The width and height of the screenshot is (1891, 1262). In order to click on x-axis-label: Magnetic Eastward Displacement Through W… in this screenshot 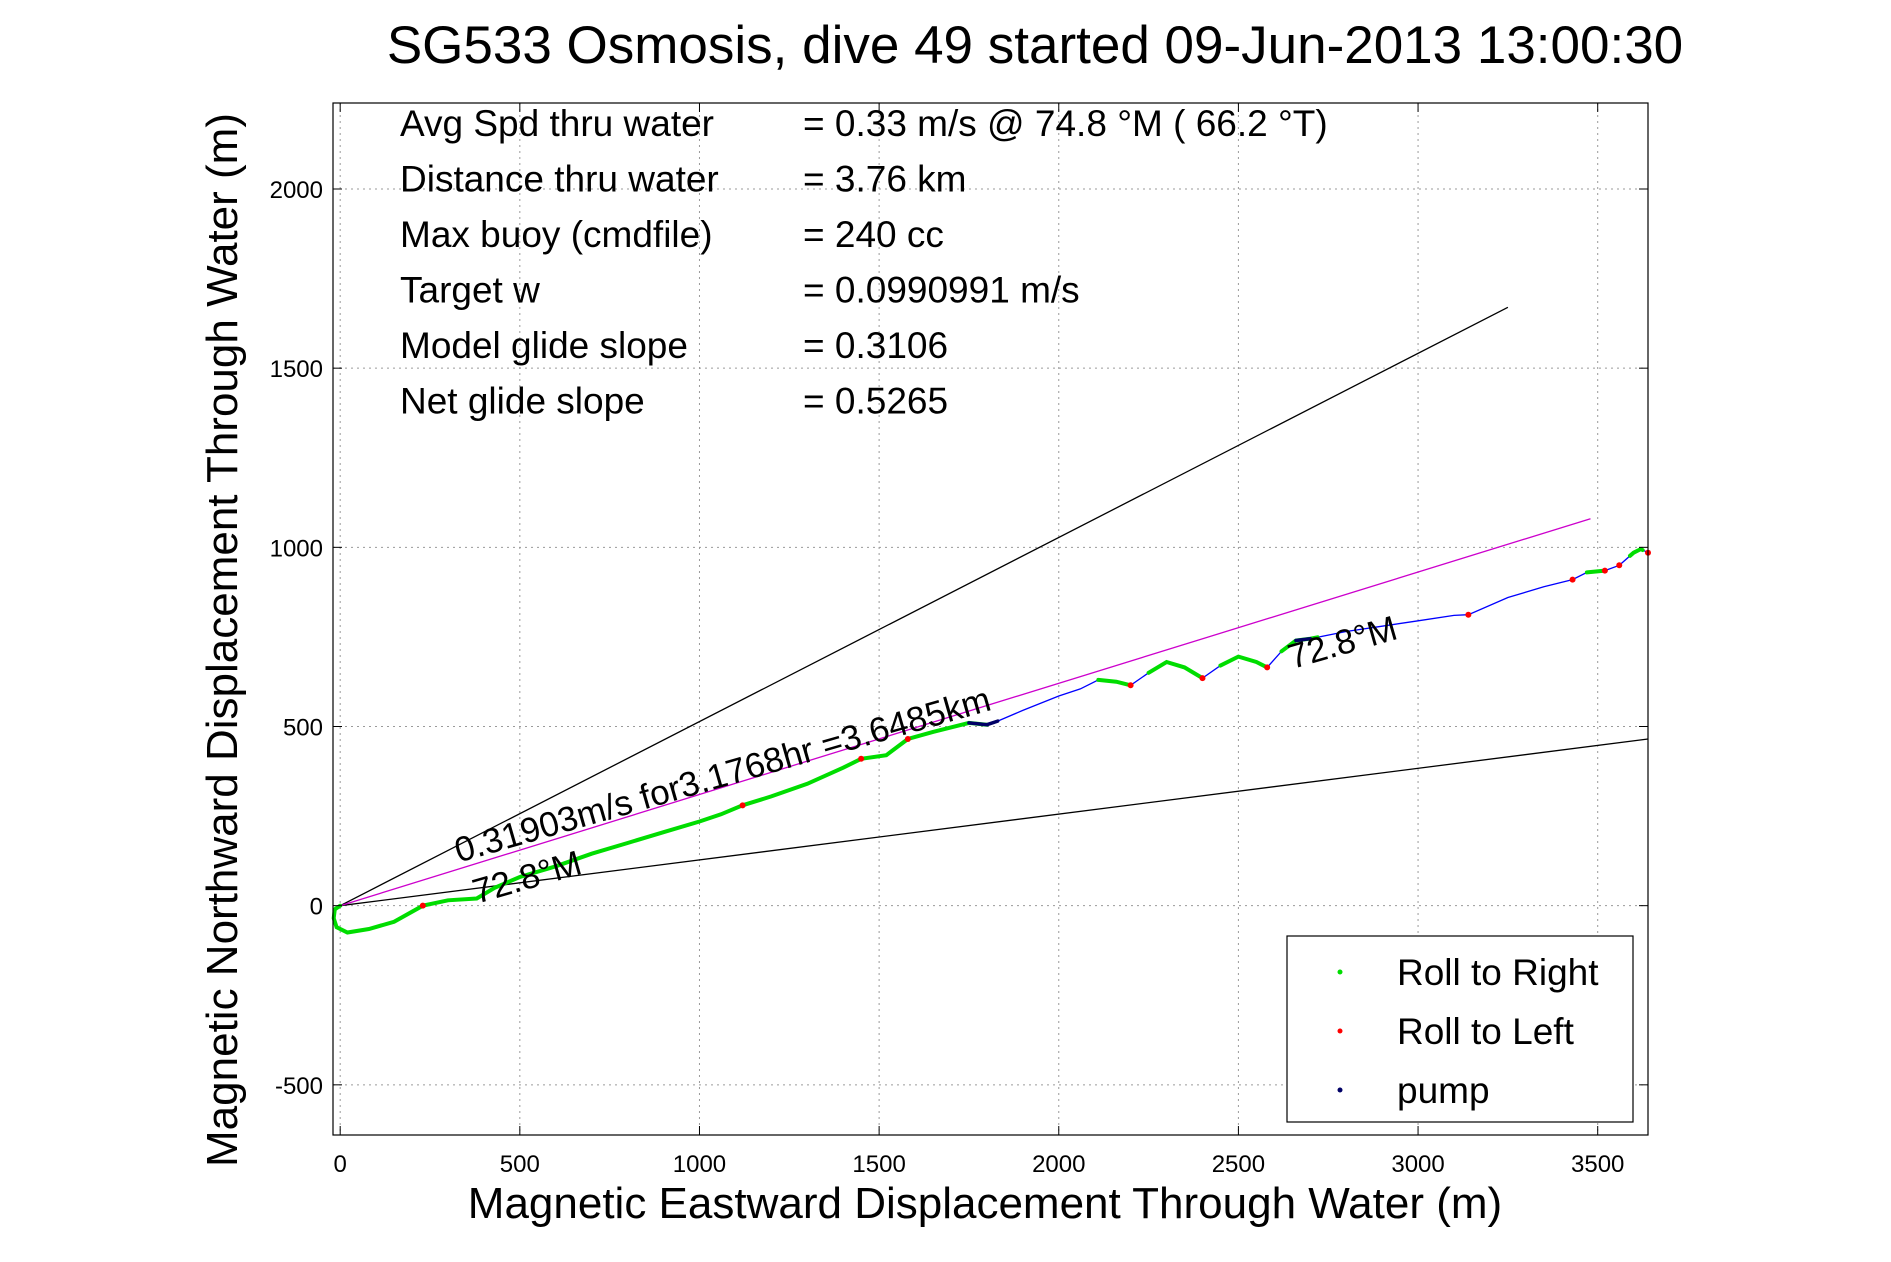, I will do `click(985, 1203)`.